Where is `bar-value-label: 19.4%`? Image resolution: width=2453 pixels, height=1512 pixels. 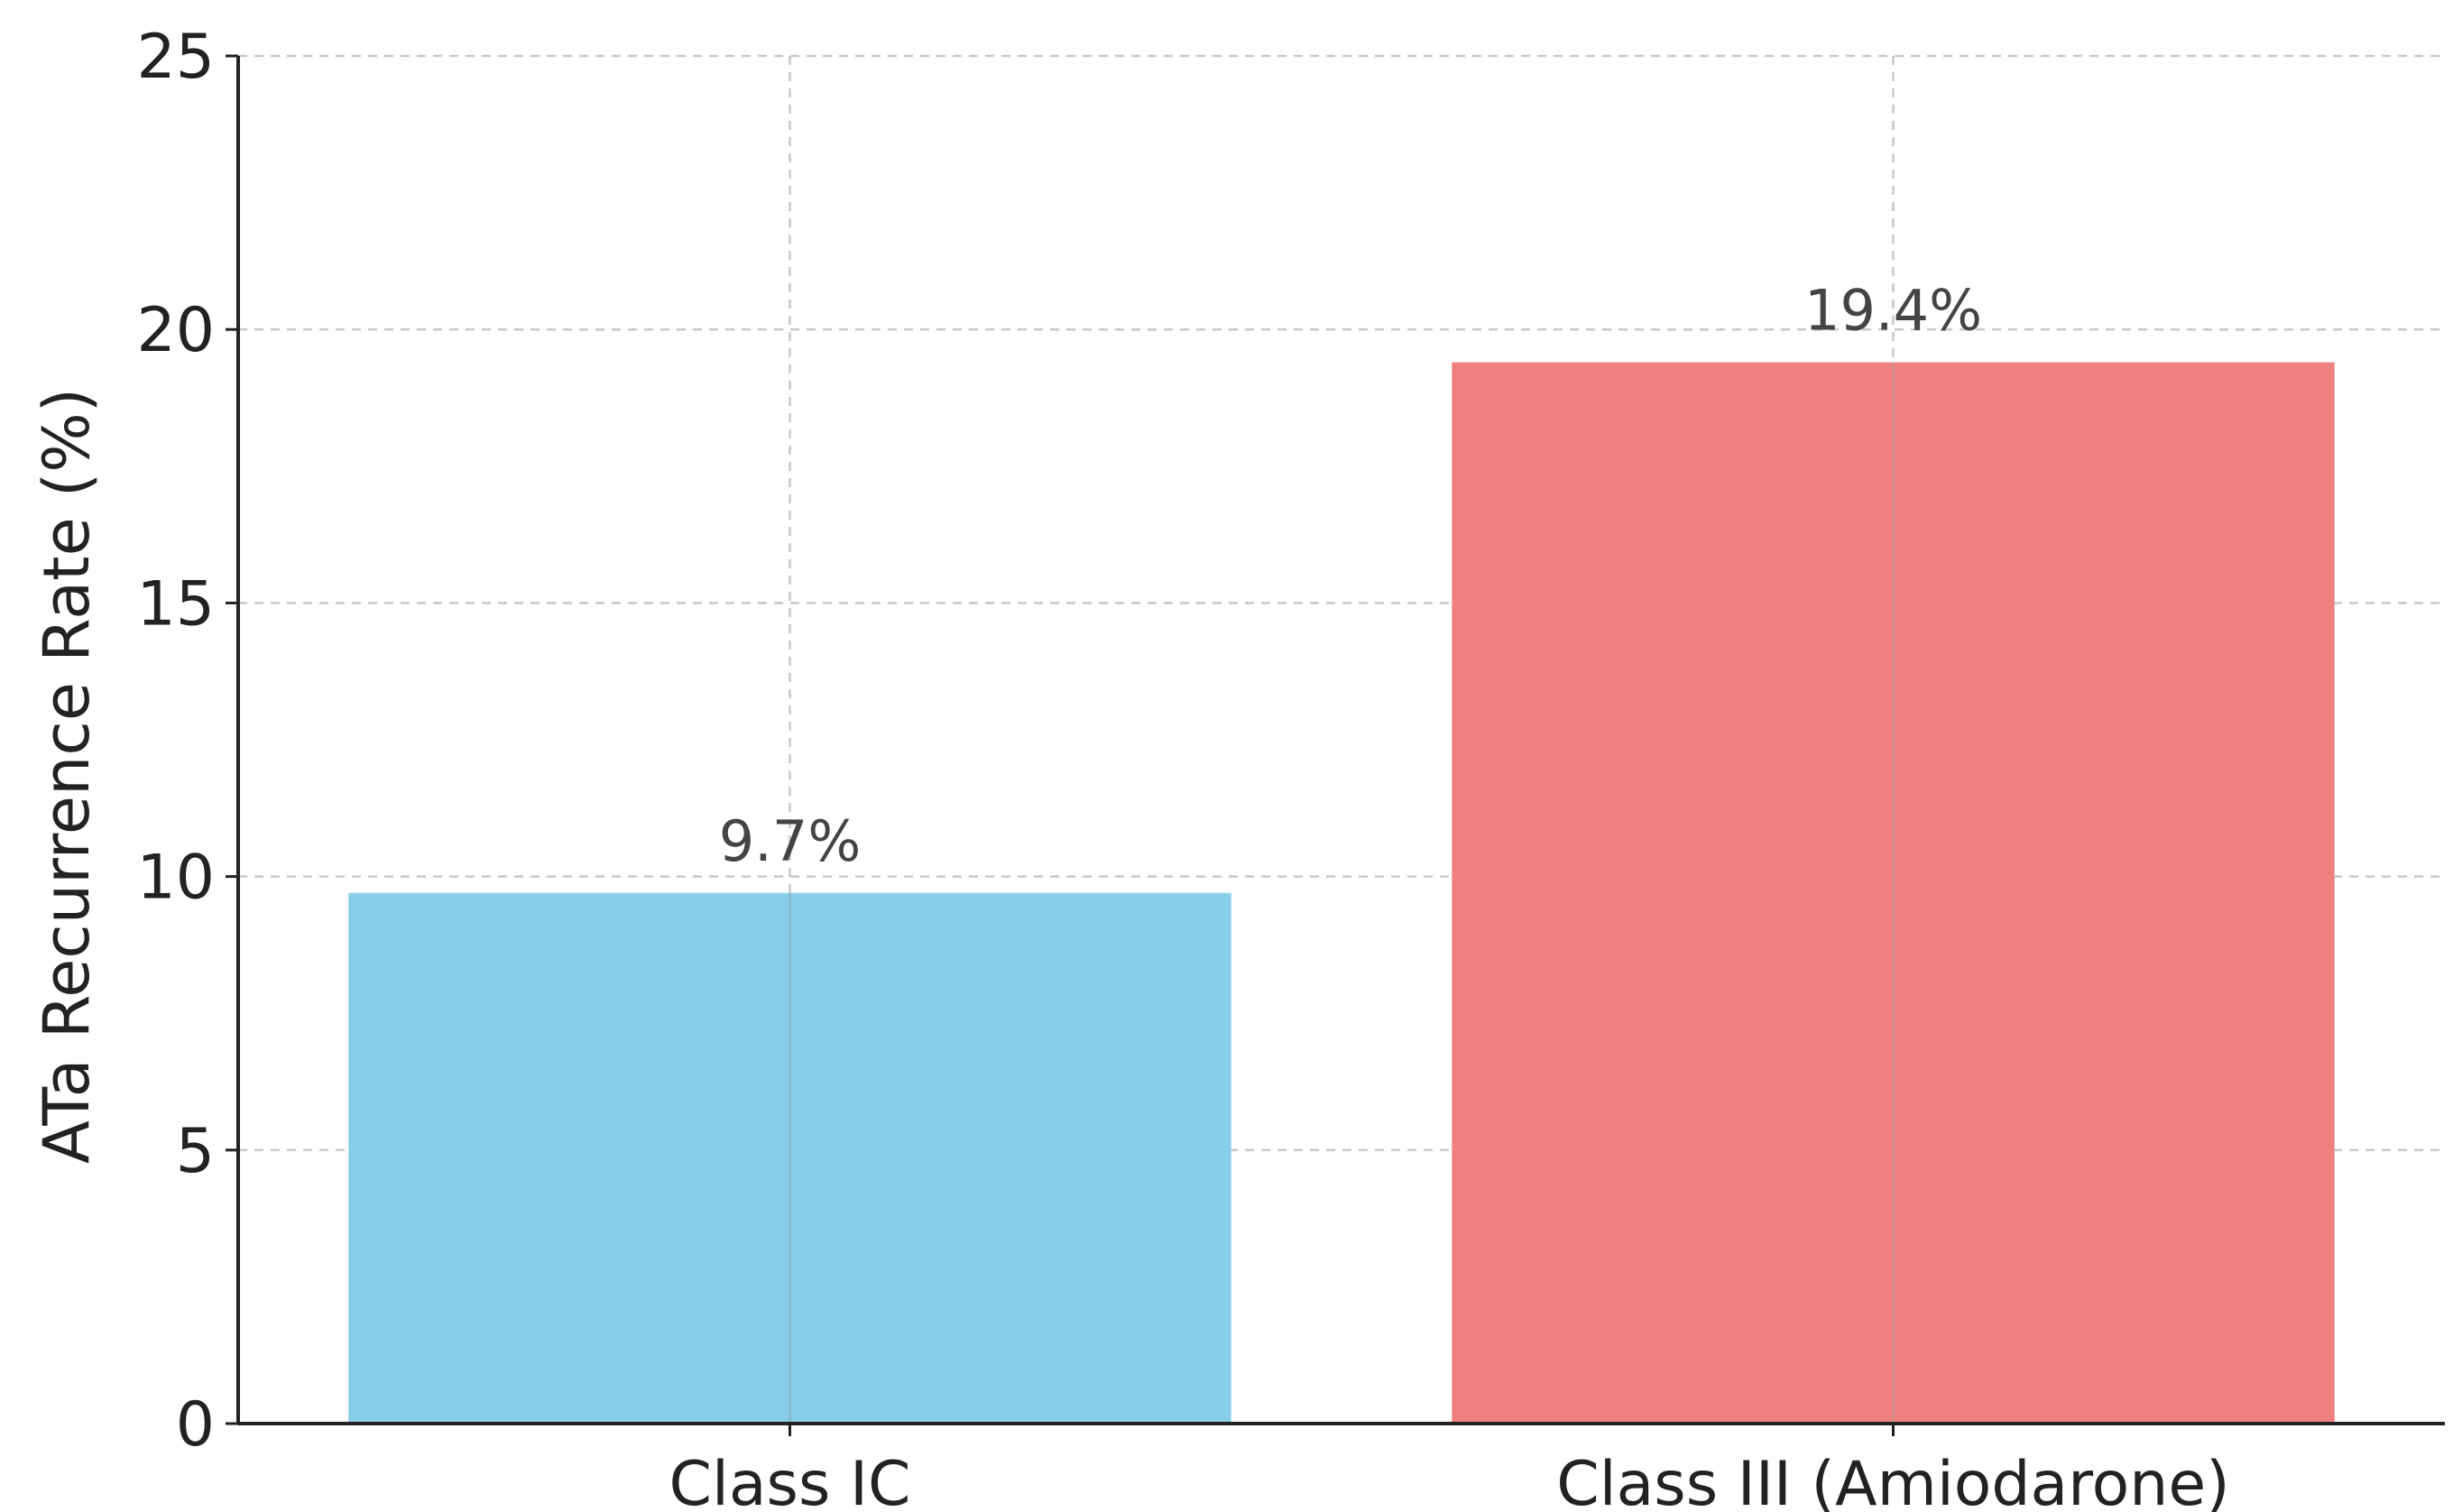
bar-value-label: 19.4% is located at coordinates (1893, 311).